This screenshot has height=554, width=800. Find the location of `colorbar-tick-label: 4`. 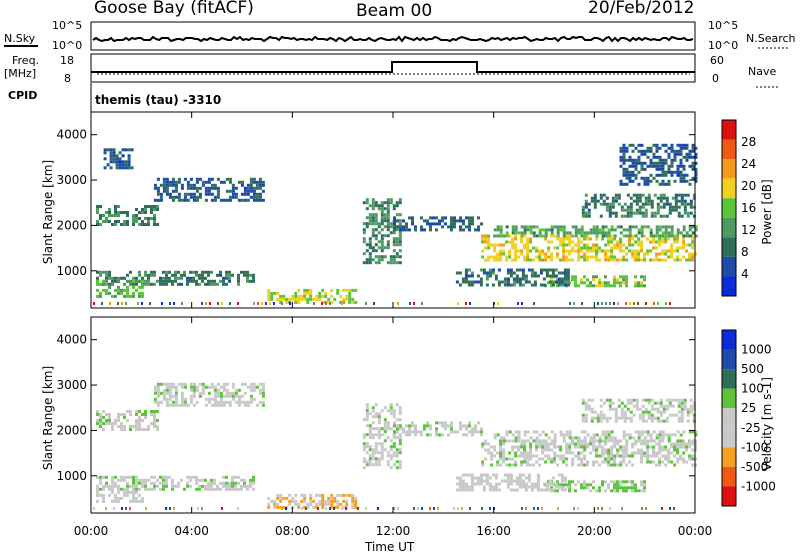

colorbar-tick-label: 4 is located at coordinates (745, 274).